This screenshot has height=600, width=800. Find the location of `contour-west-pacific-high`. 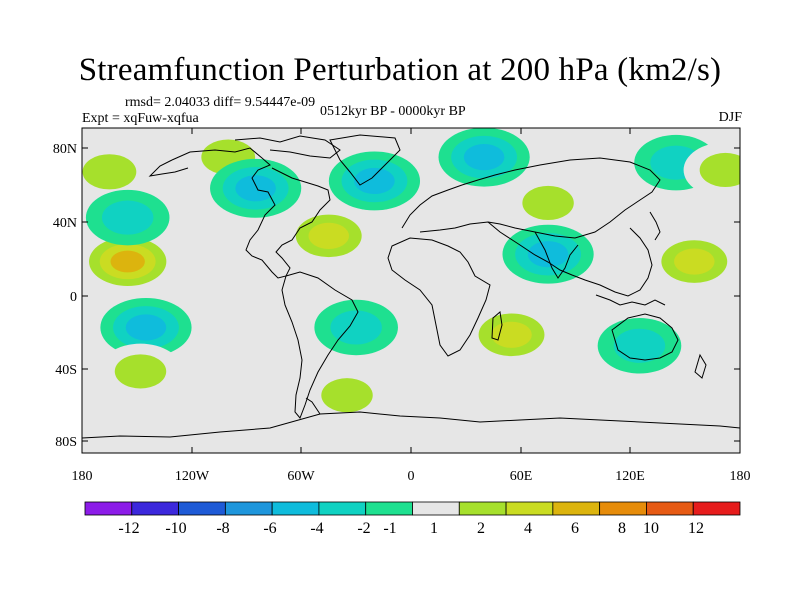

contour-west-pacific-high is located at coordinates (694, 261).